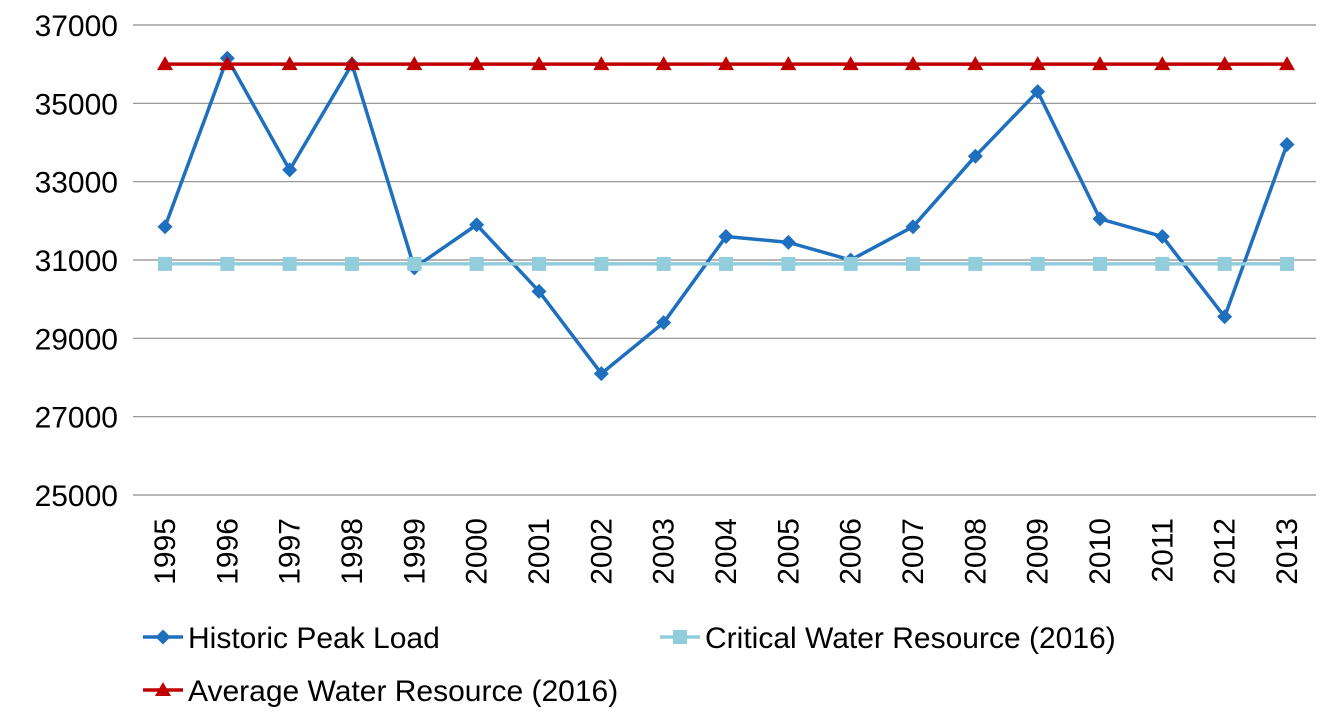 This screenshot has width=1320, height=726. I want to click on legend-label: Historic Peak Load, so click(314, 638).